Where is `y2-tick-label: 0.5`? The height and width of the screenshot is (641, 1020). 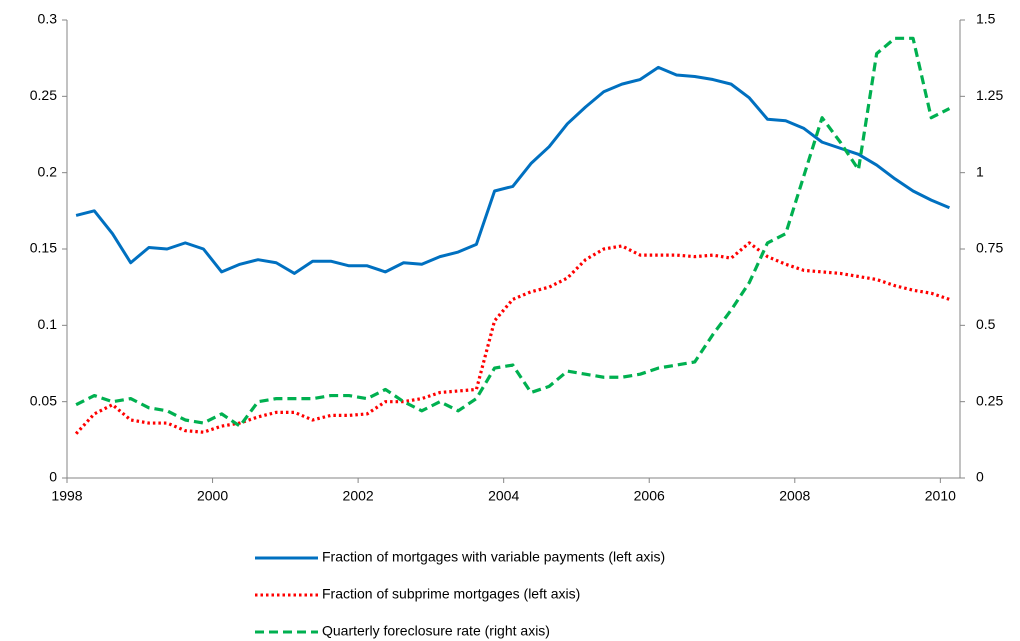
y2-tick-label: 0.5 is located at coordinates (986, 324).